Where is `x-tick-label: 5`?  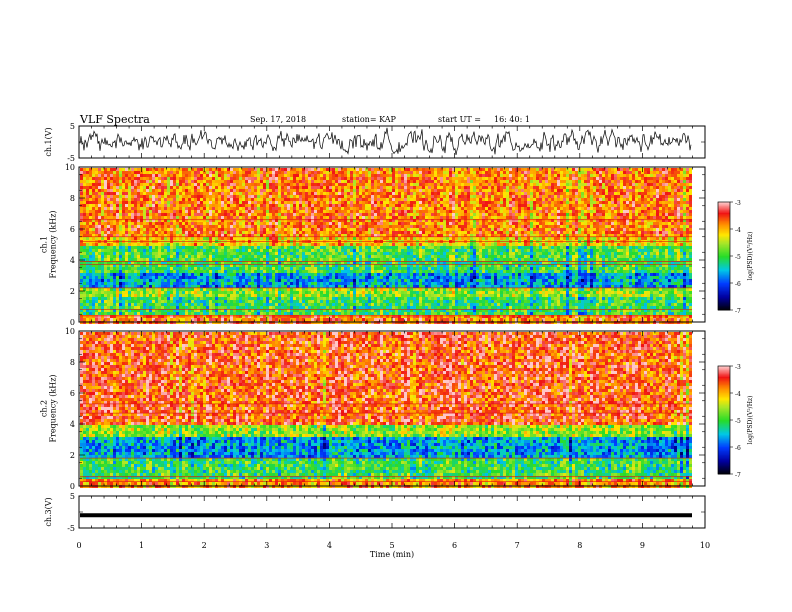 x-tick-label: 5 is located at coordinates (391, 545).